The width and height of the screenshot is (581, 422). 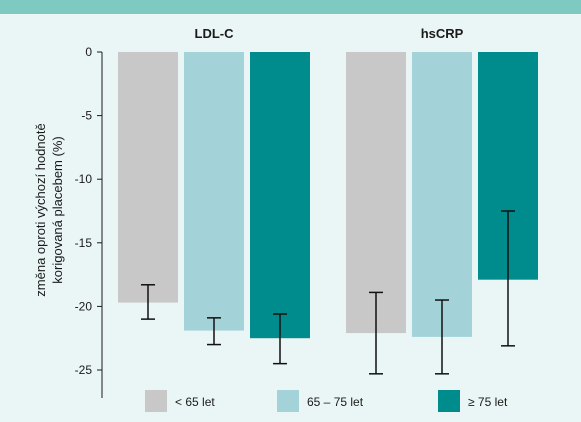 What do you see at coordinates (86, 116) in the screenshot?
I see `y-tick-label: -5` at bounding box center [86, 116].